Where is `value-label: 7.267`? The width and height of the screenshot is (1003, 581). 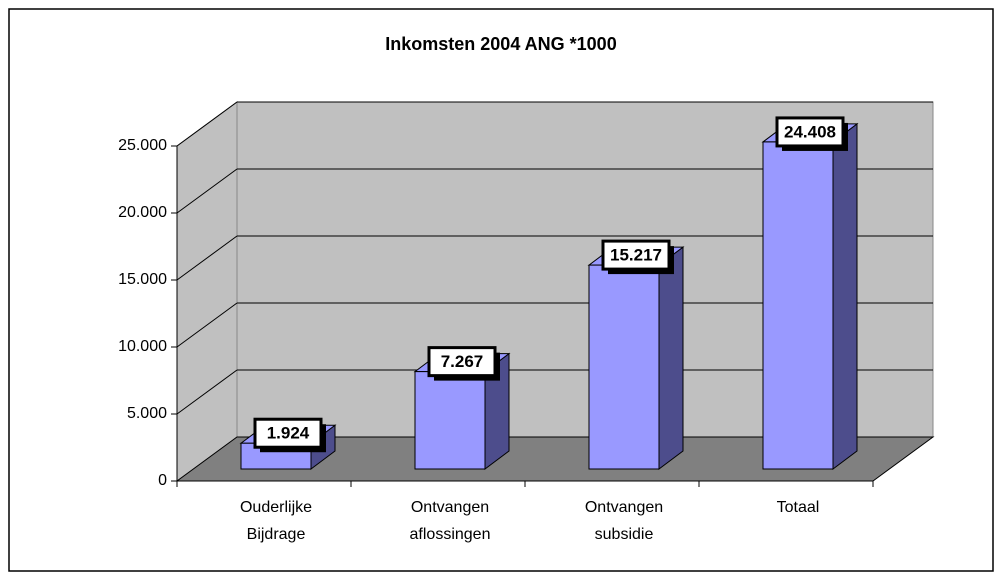 value-label: 7.267 is located at coordinates (462, 361).